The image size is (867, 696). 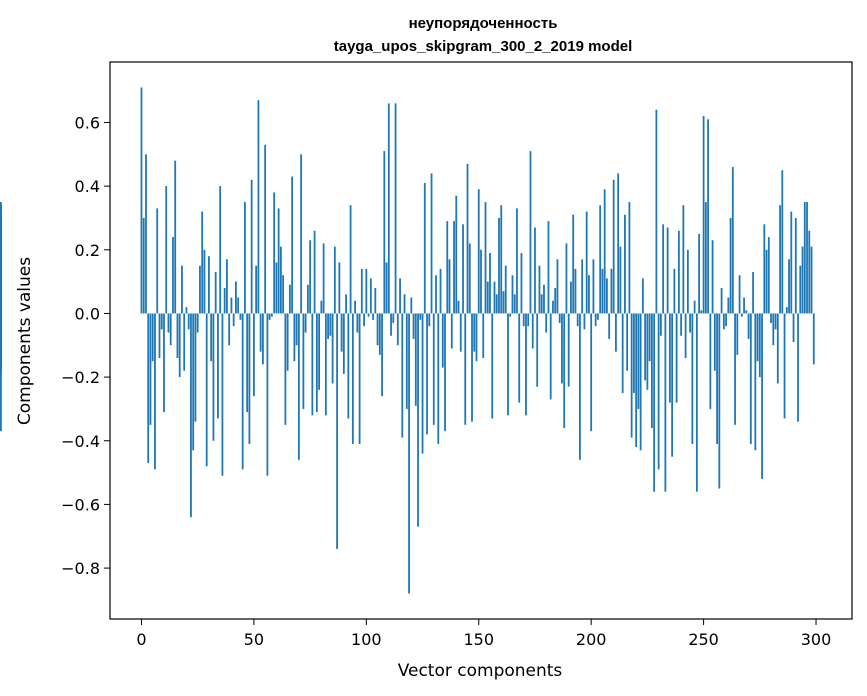 What do you see at coordinates (80, 441) in the screenshot?
I see `y-tick-label: −0.4` at bounding box center [80, 441].